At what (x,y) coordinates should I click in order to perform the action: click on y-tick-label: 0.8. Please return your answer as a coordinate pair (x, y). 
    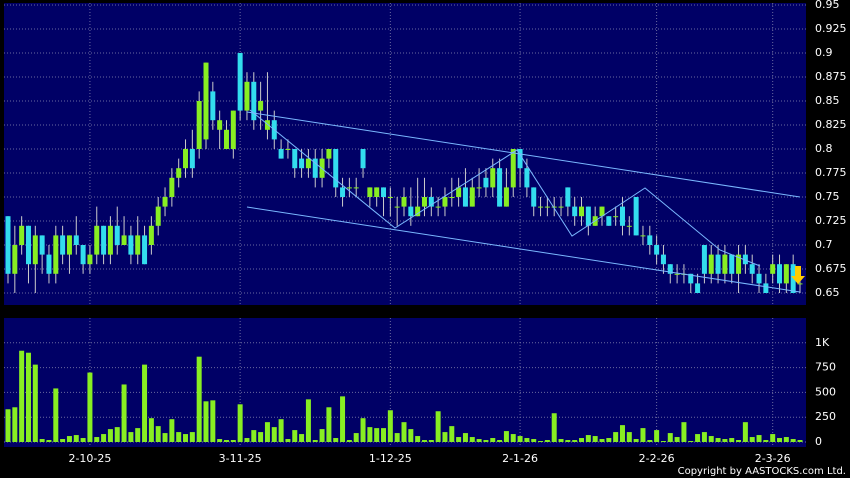
    Looking at the image, I should click on (824, 148).